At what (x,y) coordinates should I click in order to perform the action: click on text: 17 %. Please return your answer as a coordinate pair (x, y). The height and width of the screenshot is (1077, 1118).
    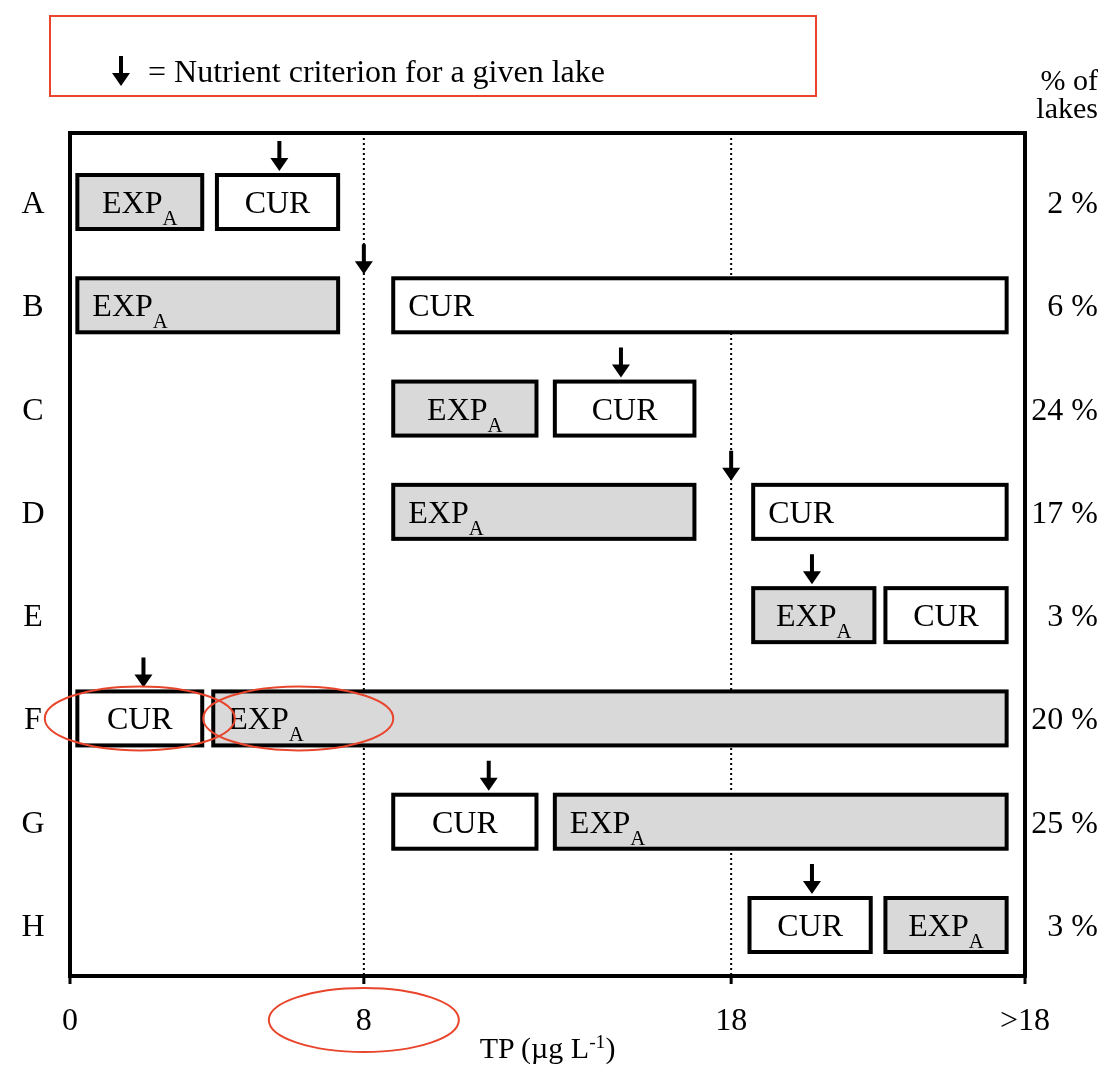
    Looking at the image, I should click on (1064, 511).